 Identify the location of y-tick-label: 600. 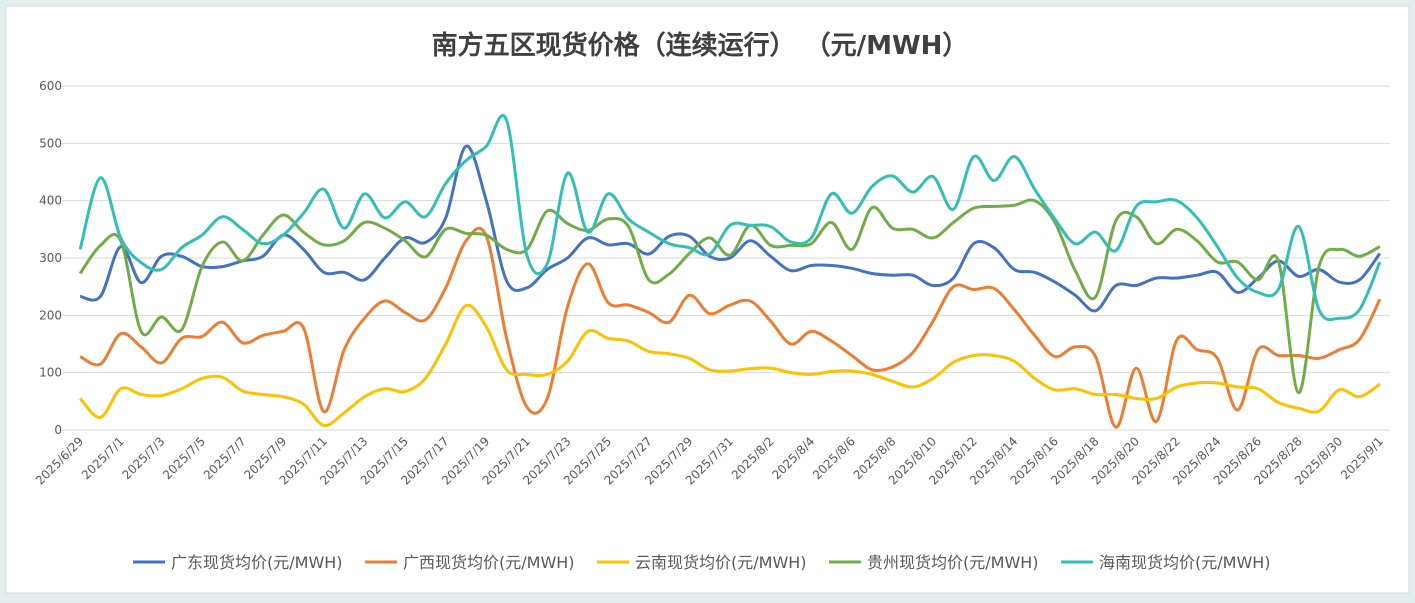
(50, 86).